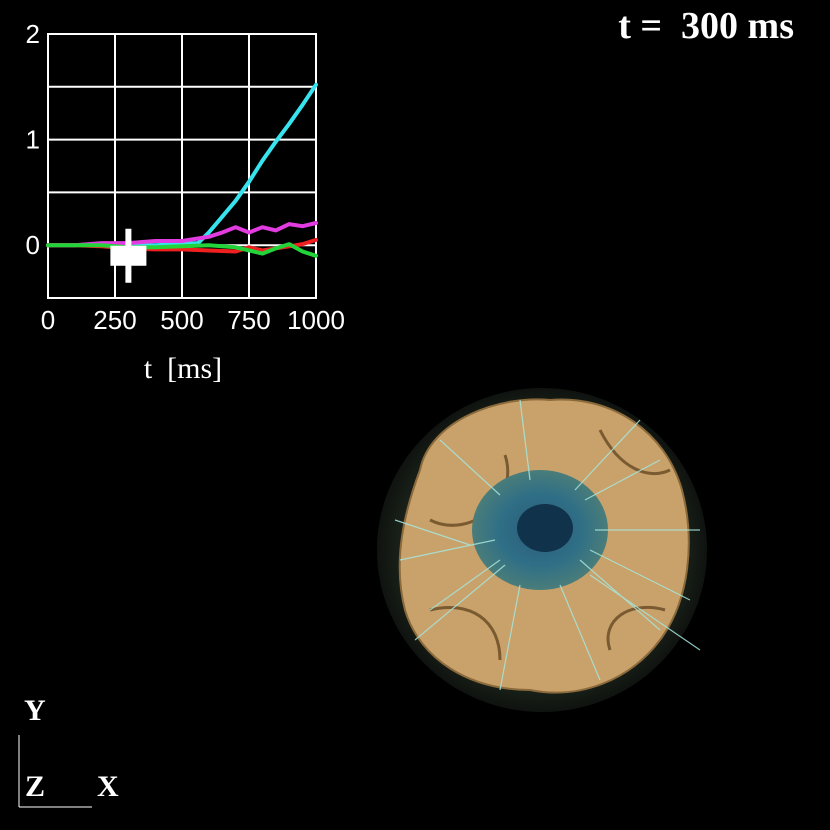  What do you see at coordinates (706, 26) in the screenshot?
I see `time-label: t = 300 ms` at bounding box center [706, 26].